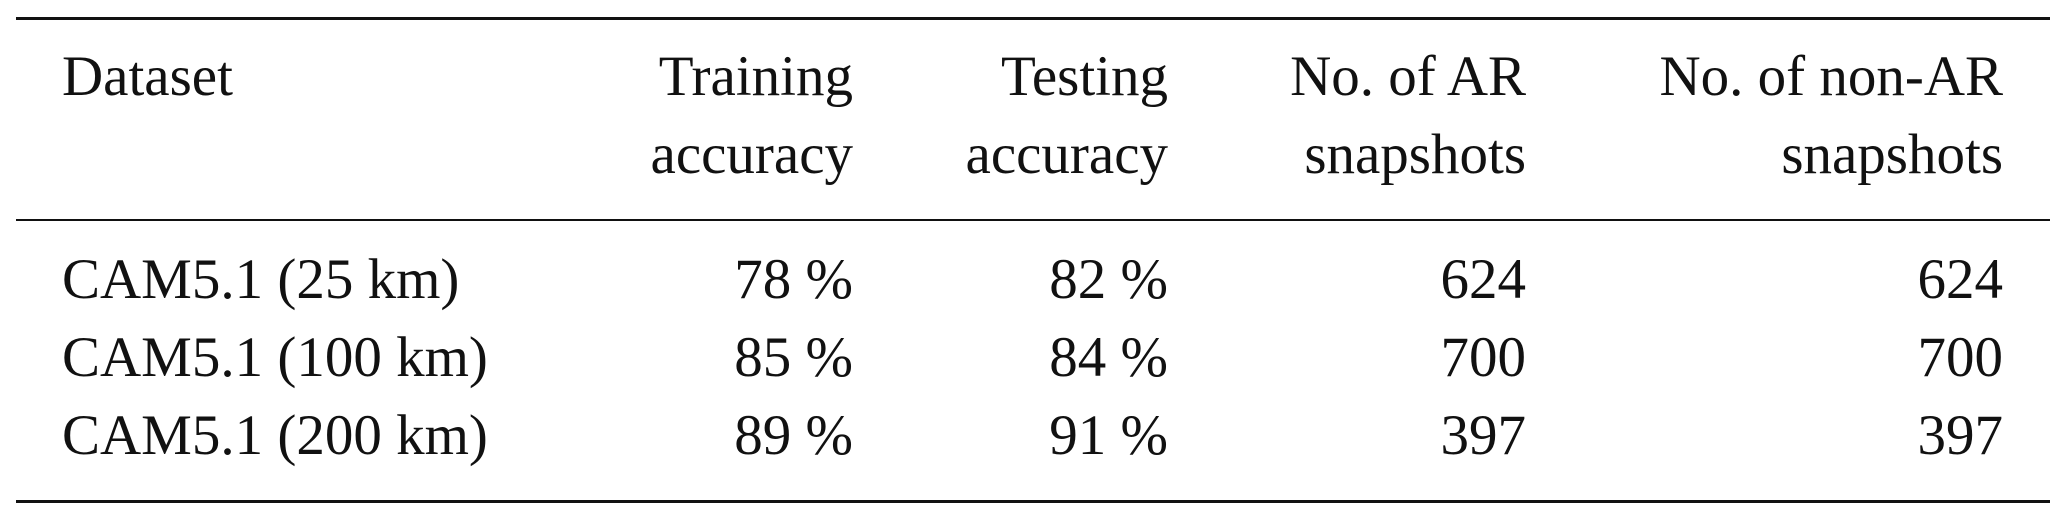 The height and width of the screenshot is (522, 2067). Describe the element at coordinates (1084, 76) in the screenshot. I see `header-cell: Testing` at that location.